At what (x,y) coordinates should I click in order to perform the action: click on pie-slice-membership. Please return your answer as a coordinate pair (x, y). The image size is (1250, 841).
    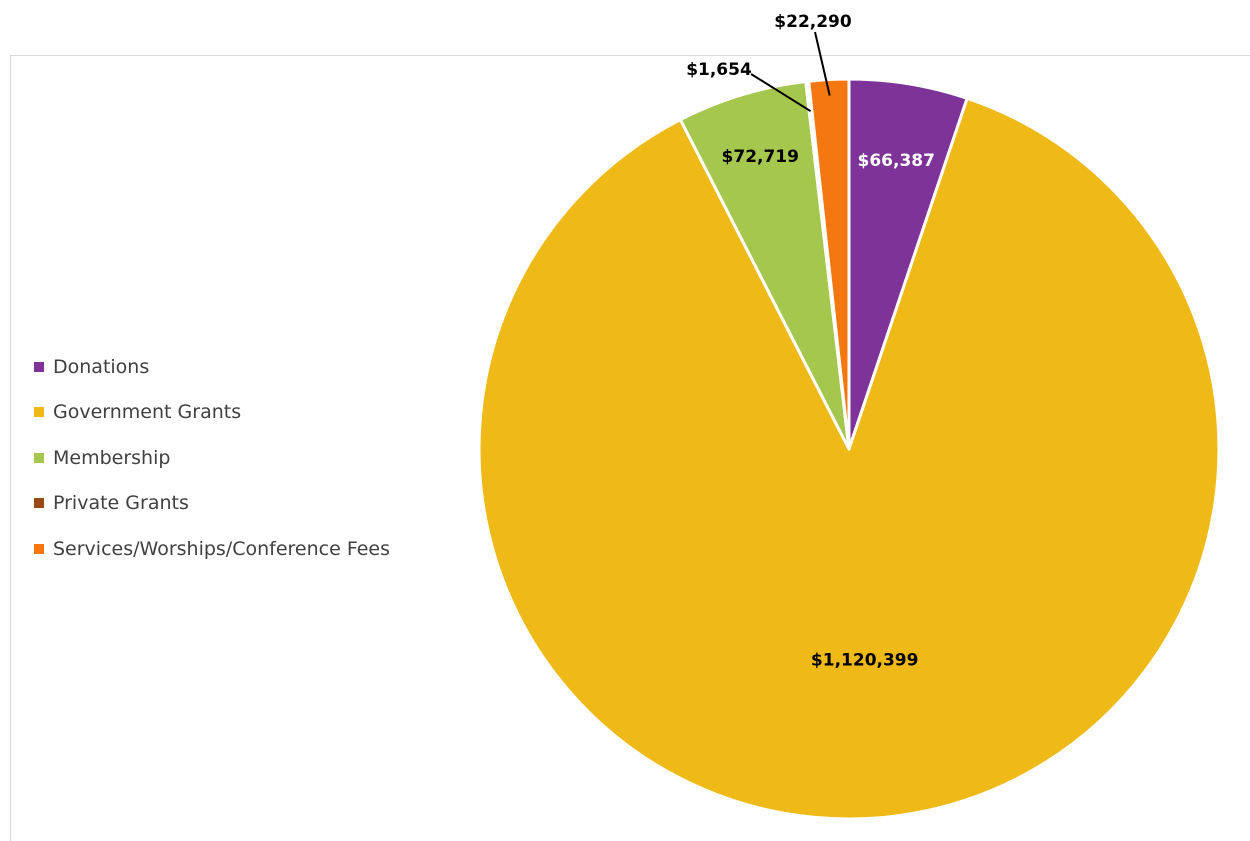
    Looking at the image, I should click on (764, 265).